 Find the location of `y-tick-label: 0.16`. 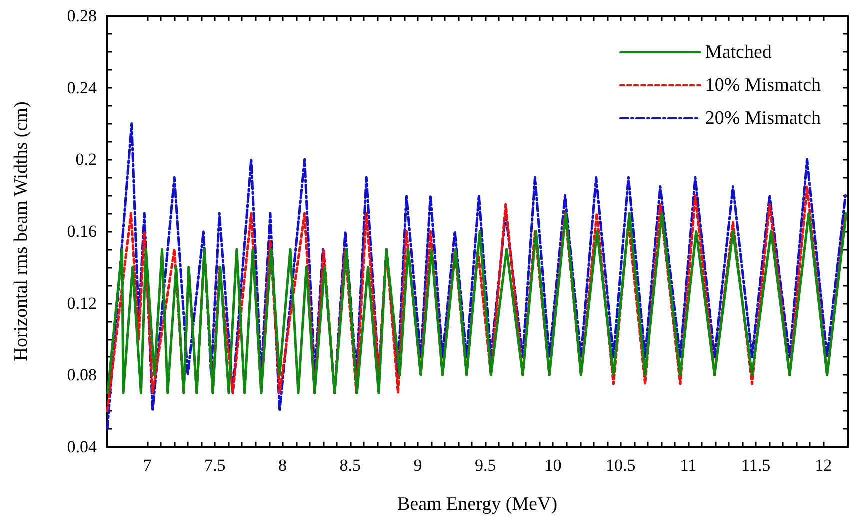

y-tick-label: 0.16 is located at coordinates (82, 231).